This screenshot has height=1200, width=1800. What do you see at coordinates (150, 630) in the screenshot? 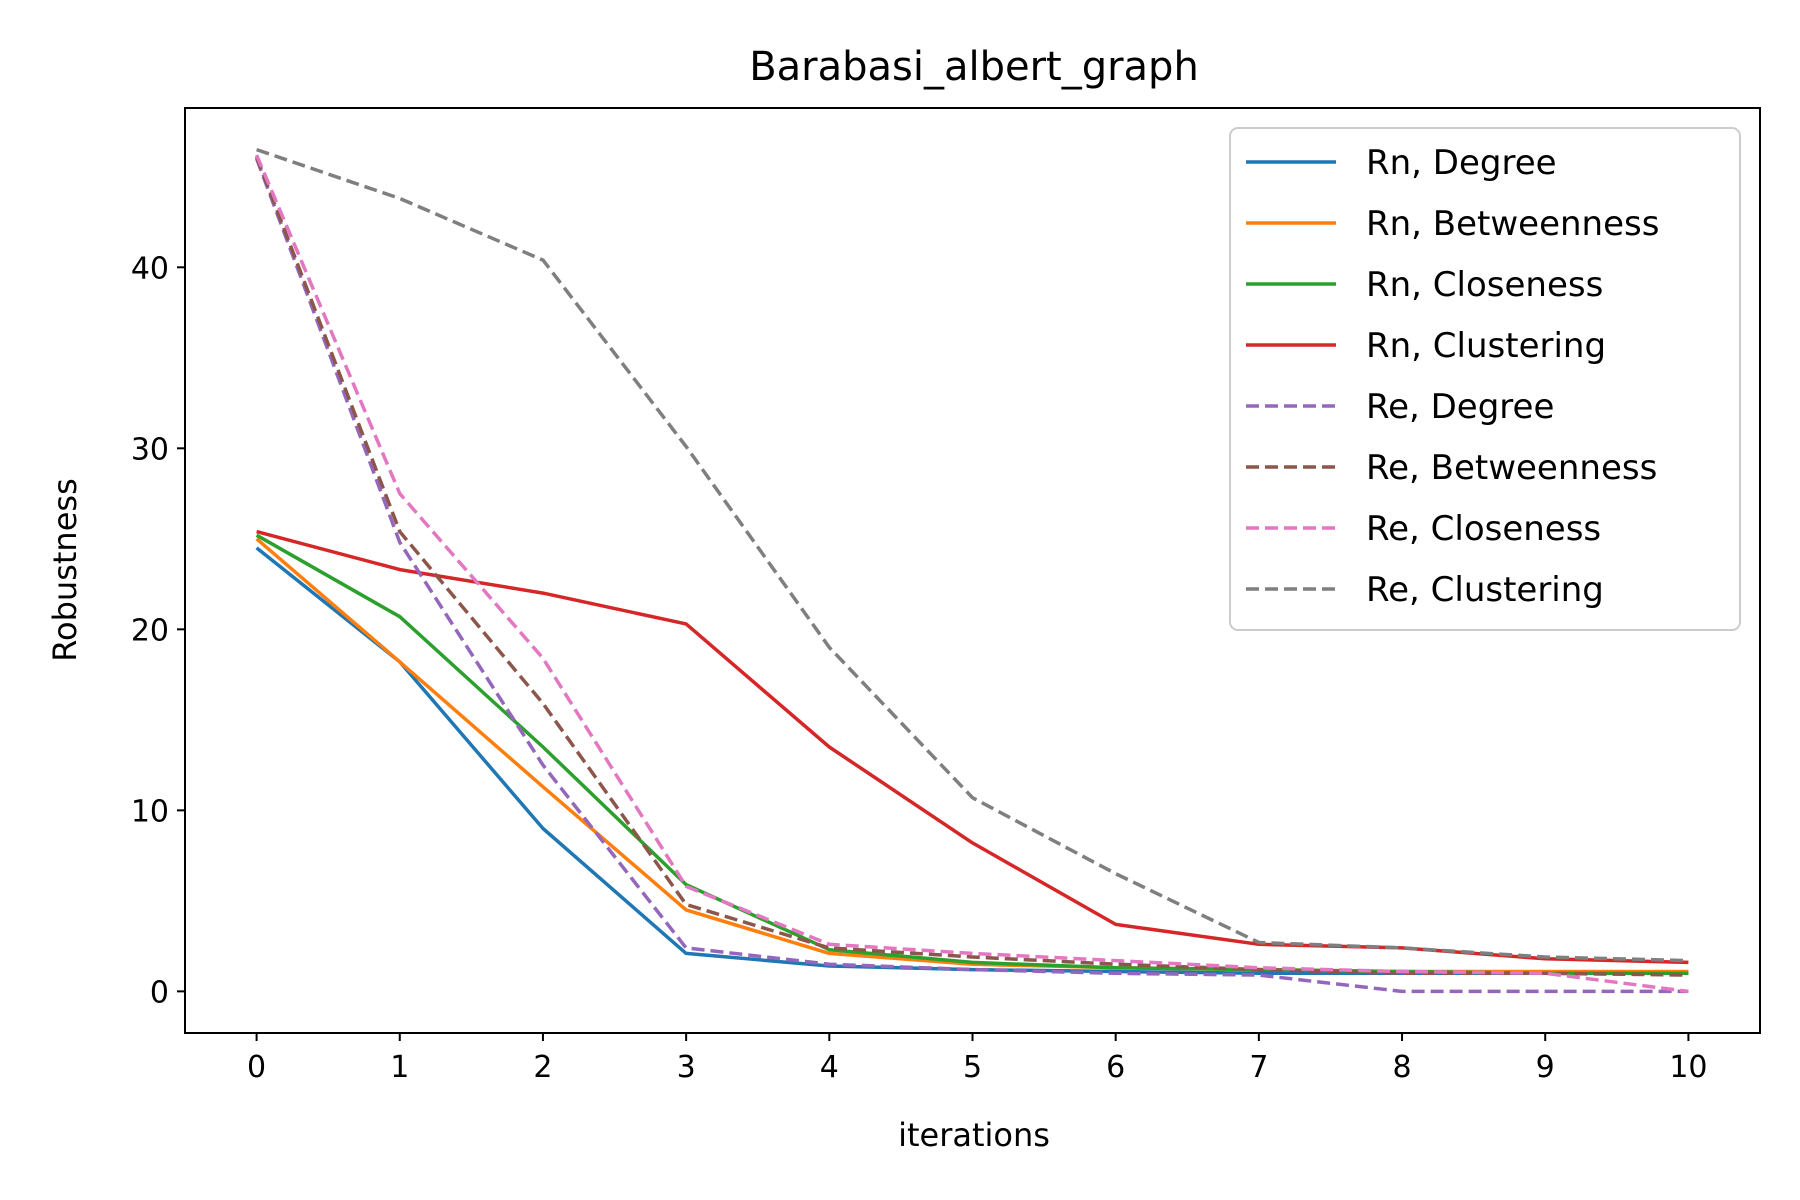
I see `y-tick-label: 20` at bounding box center [150, 630].